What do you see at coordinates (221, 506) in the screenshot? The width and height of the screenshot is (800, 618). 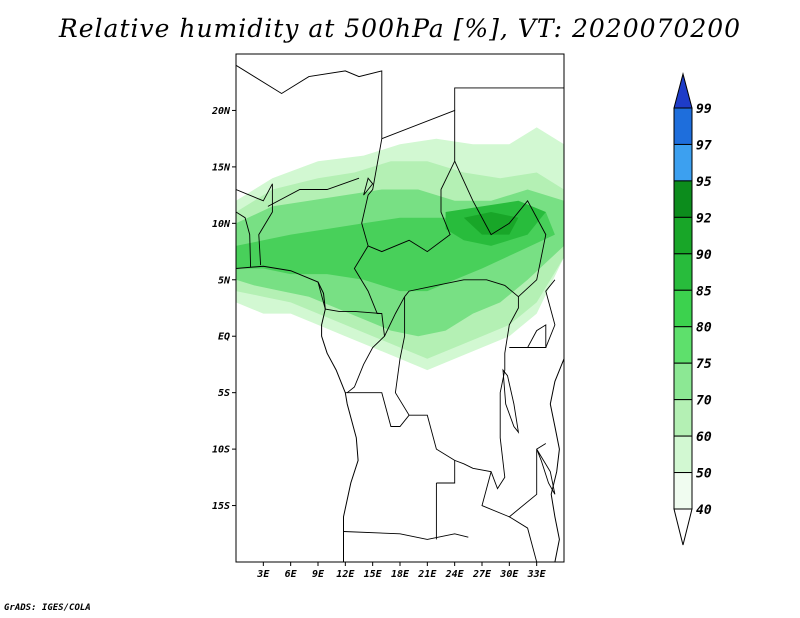 I see `lat-tick-label: 15S` at bounding box center [221, 506].